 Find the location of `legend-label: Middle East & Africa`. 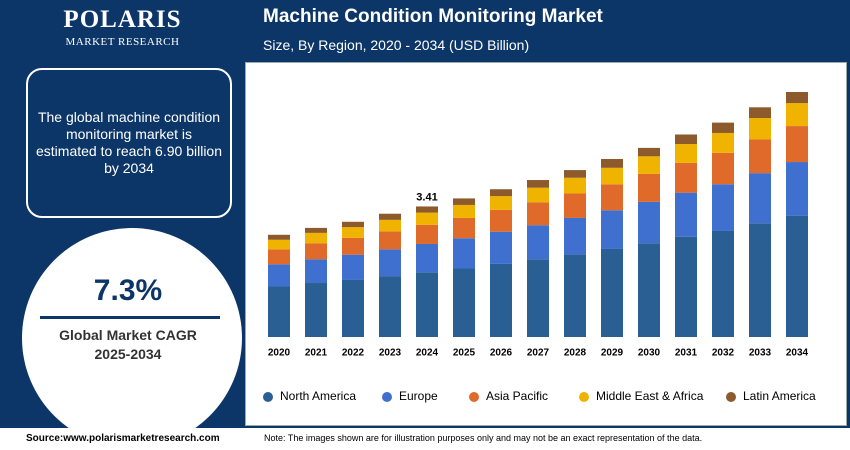

legend-label: Middle East & Africa is located at coordinates (650, 396).